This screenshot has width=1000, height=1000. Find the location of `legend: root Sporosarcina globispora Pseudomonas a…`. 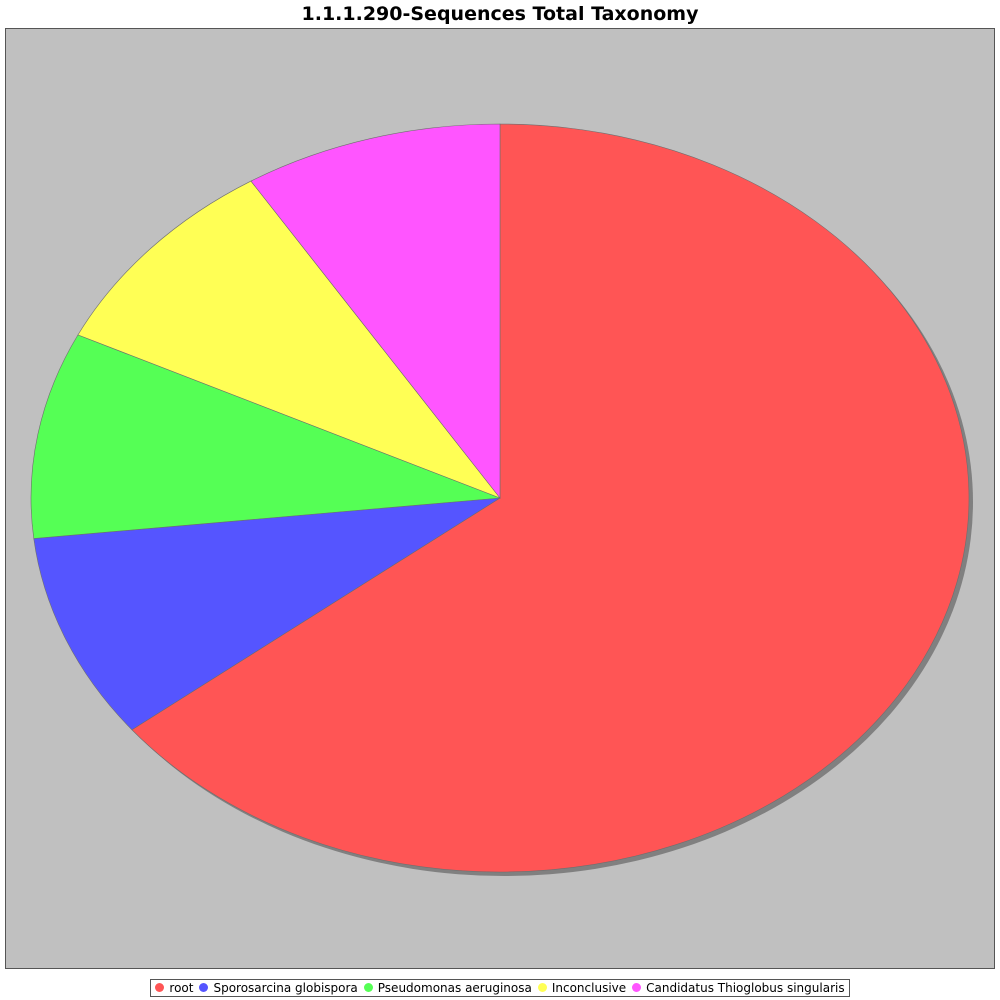

legend: root Sporosarcina globispora Pseudomonas a… is located at coordinates (500, 987).